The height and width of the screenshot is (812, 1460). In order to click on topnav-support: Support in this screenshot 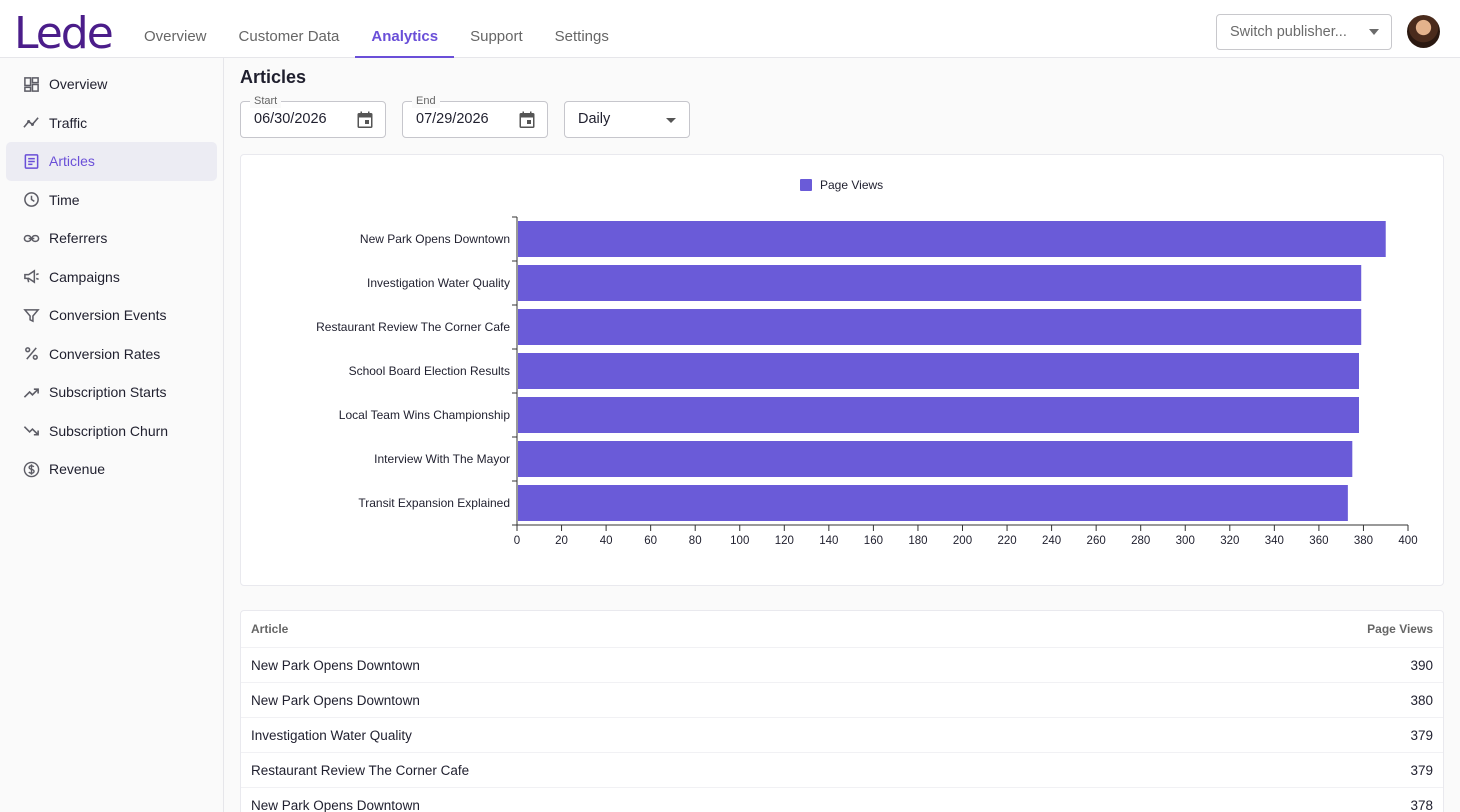, I will do `click(496, 36)`.